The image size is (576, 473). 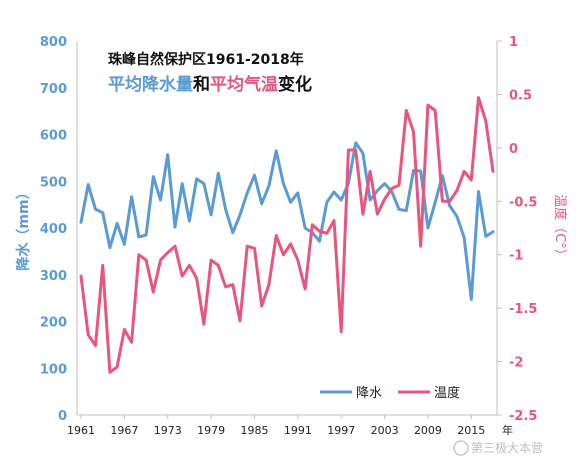 I want to click on x-tick-label: 2003, so click(x=385, y=430).